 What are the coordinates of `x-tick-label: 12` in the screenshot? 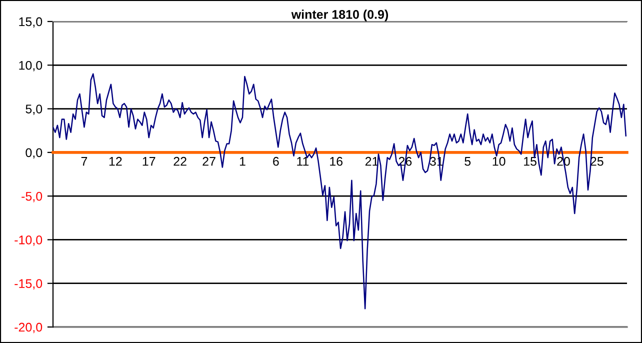 It's located at (115, 161).